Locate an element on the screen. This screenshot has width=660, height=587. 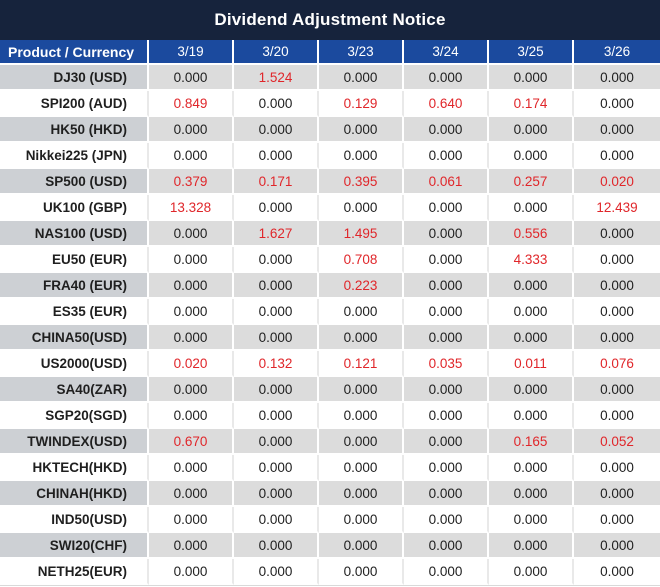
product-cell: SGP20(SGD) is located at coordinates (74, 416).